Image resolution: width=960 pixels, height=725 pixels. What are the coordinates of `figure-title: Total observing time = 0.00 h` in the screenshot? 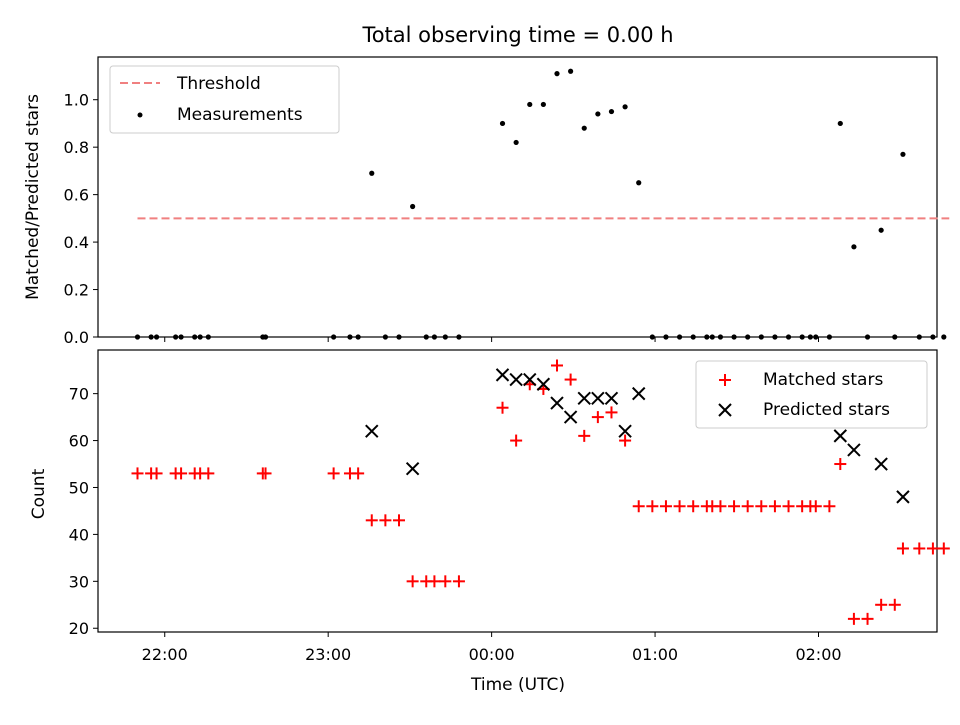 It's located at (517, 35).